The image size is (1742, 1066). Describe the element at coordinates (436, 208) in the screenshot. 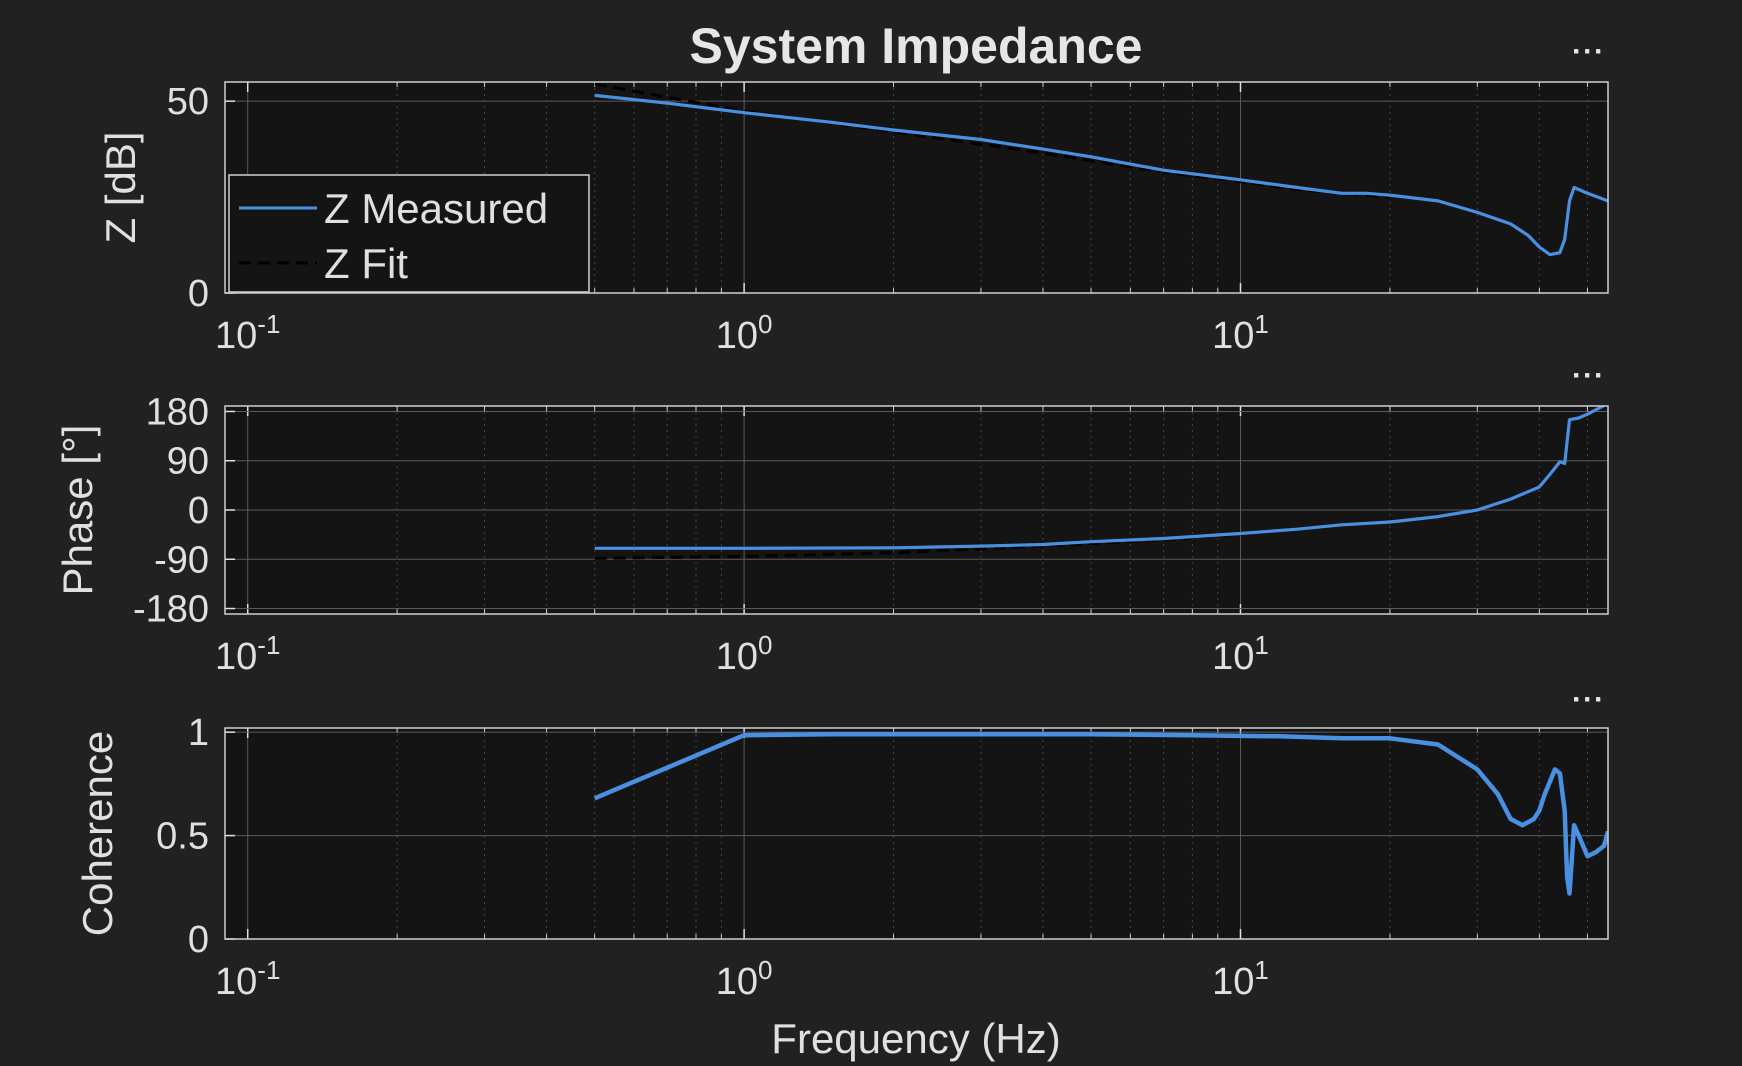

I see `legend-label: Z Measured` at that location.